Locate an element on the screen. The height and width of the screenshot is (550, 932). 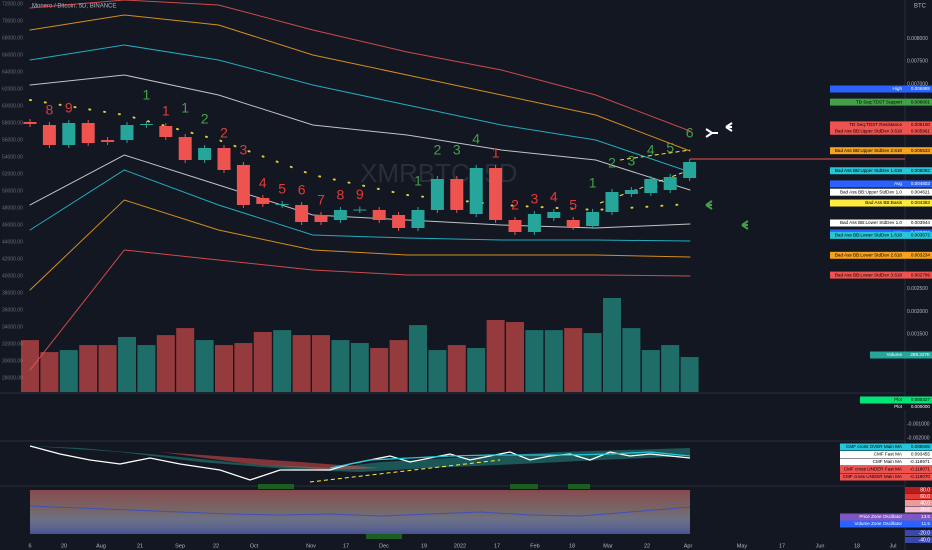
label-value: 11.5 is located at coordinates (925, 523).